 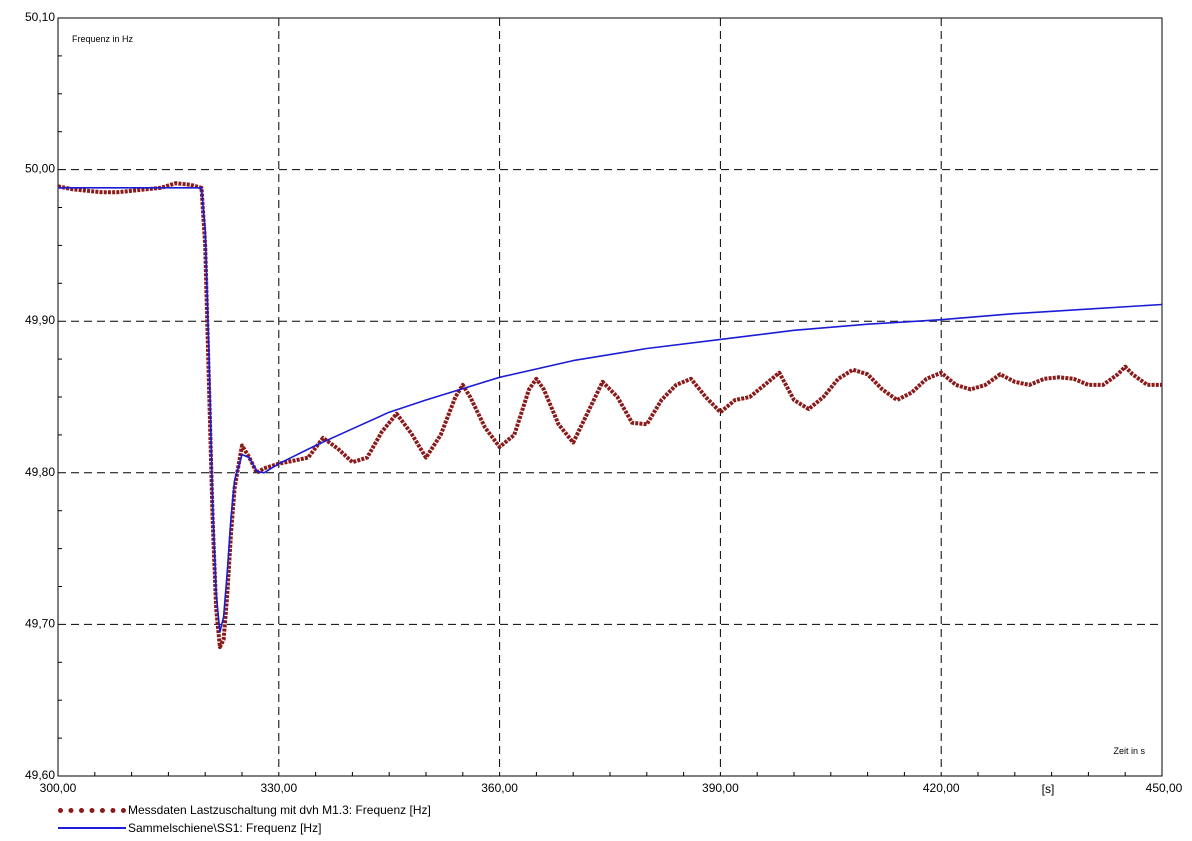 What do you see at coordinates (189, 828) in the screenshot?
I see `legend-entry-simulated: Sammelschiene\SS1: Frequenz [Hz]` at bounding box center [189, 828].